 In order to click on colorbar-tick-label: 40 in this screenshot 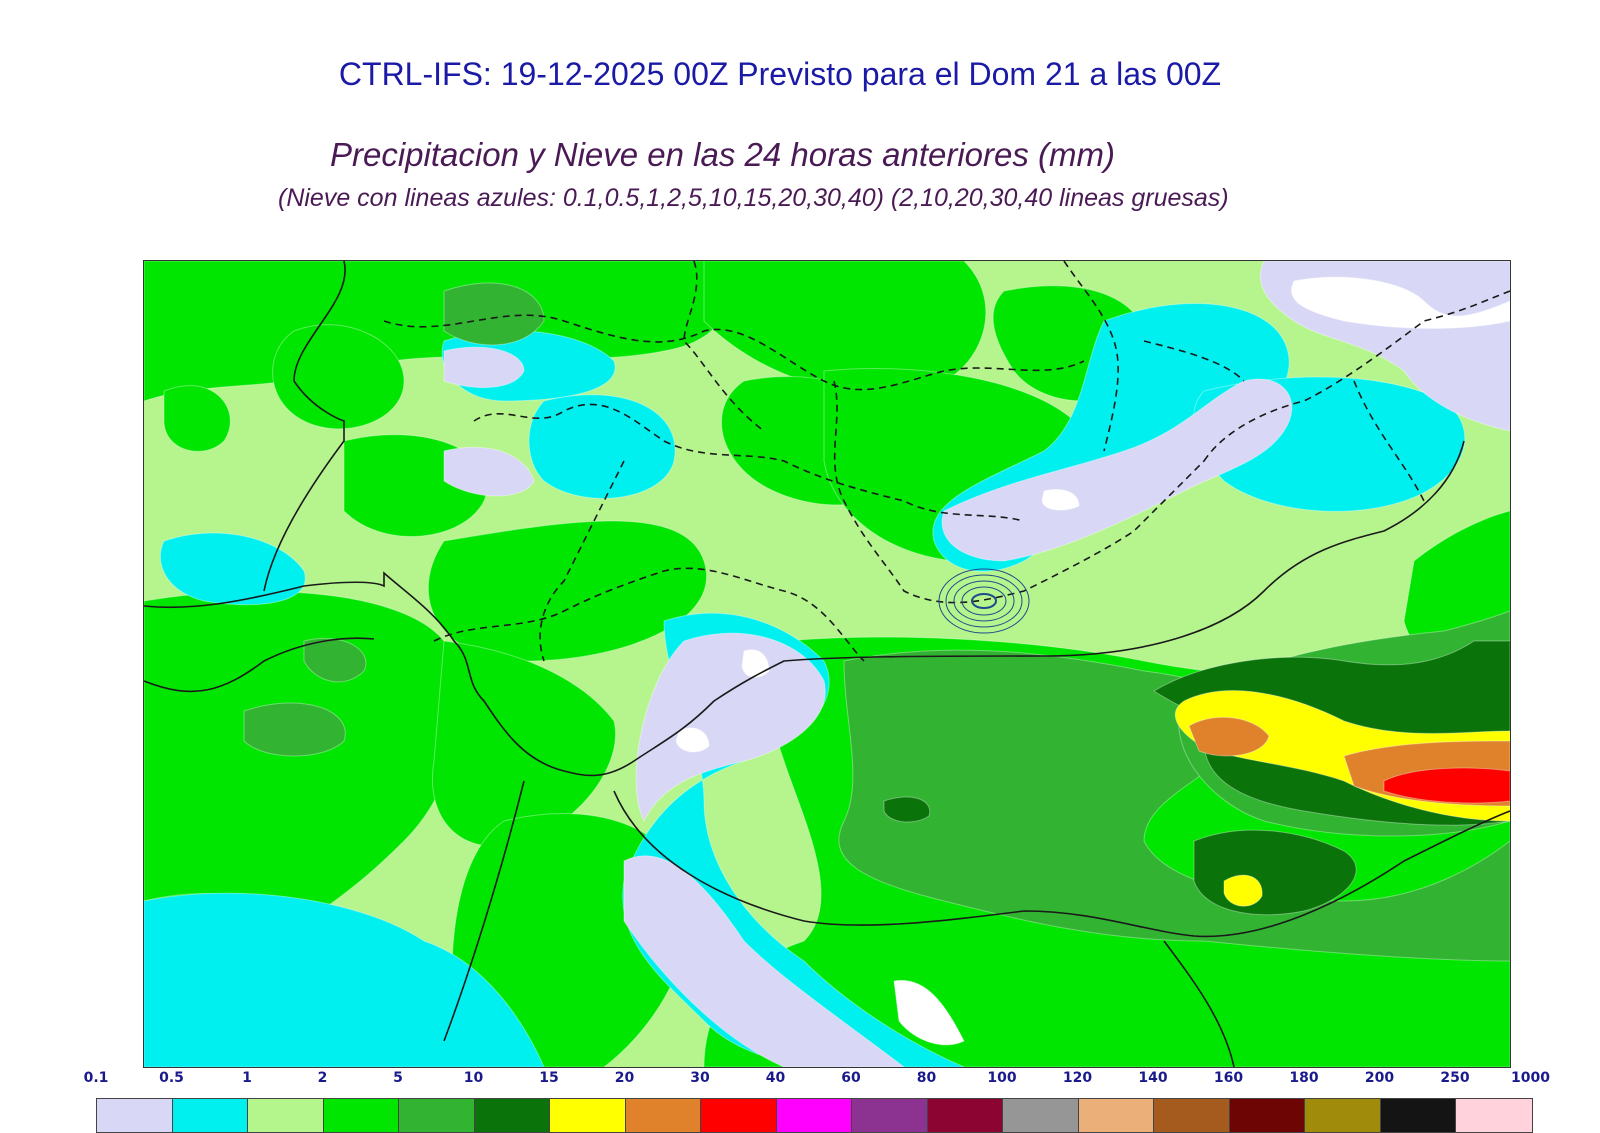, I will do `click(775, 1078)`.